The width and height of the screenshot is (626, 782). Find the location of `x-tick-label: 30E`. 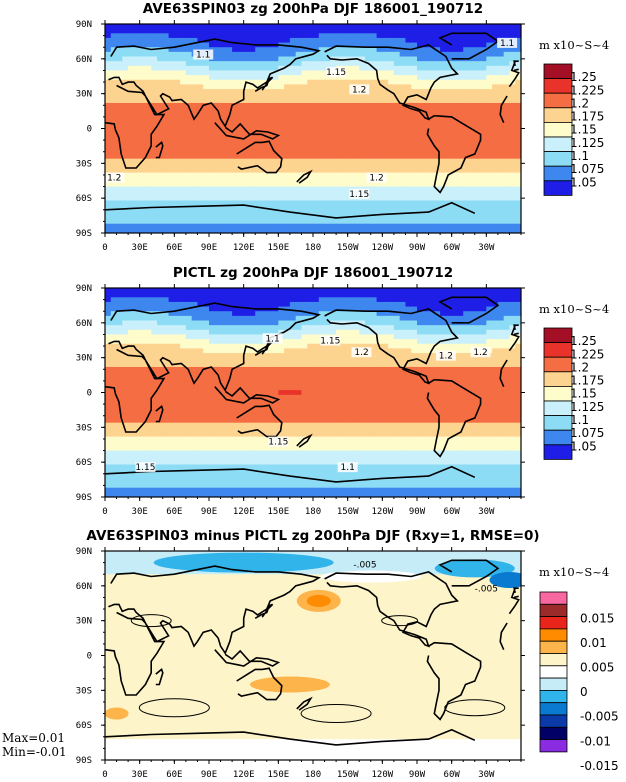

x-tick-label: 30E is located at coordinates (140, 248).